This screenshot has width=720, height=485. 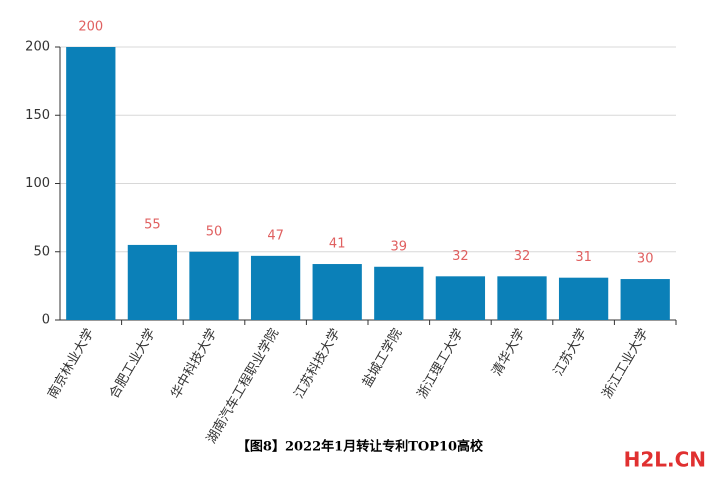 What do you see at coordinates (317, 364) in the screenshot?
I see `x-tick-label: 江苏科技大学` at bounding box center [317, 364].